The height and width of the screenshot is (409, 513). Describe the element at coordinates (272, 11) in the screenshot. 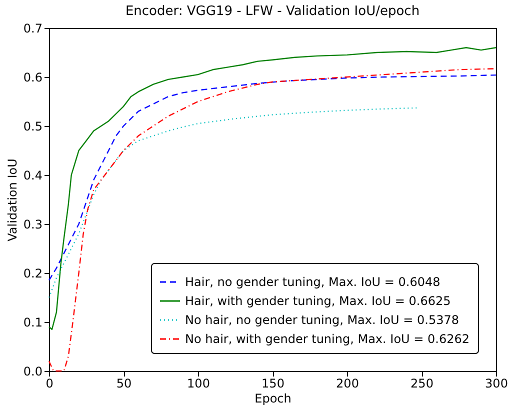

I see `chart-title: Encoder: VGG19 - LFW - Validation IoU/epoch` at that location.